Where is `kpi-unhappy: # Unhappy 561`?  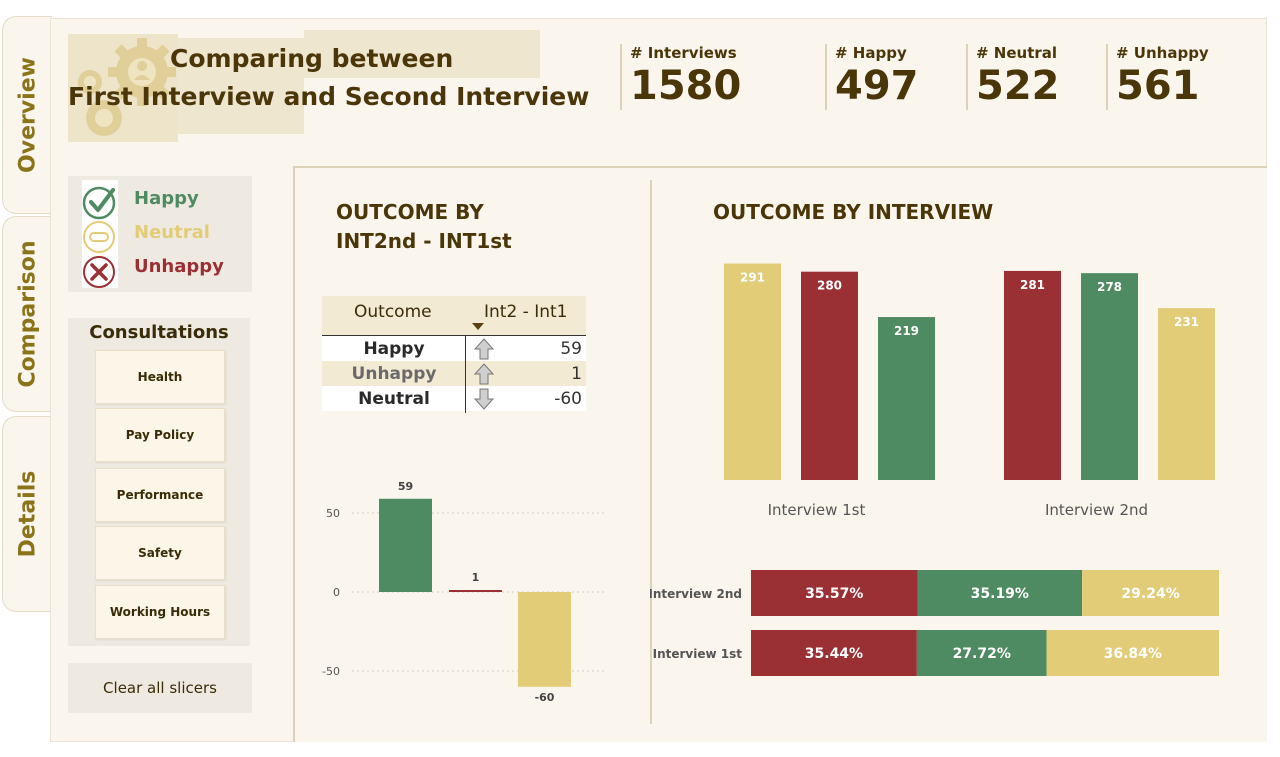
kpi-unhappy: # Unhappy 561 is located at coordinates (1157, 77).